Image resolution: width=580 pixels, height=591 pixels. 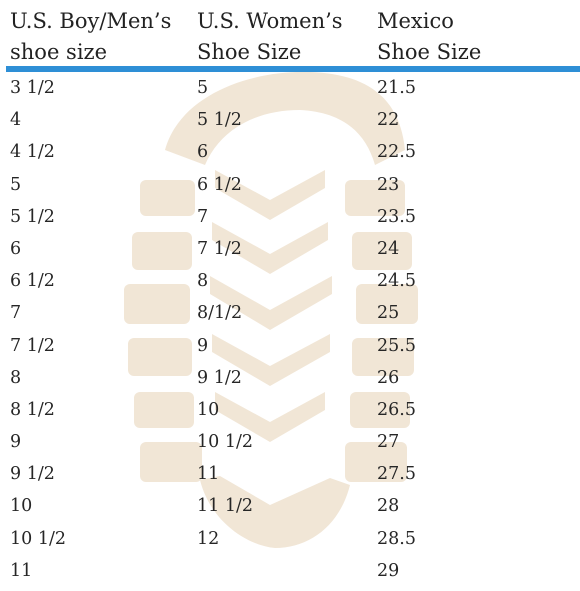 I want to click on header-mexico: Mexico Shoe Size, so click(x=429, y=37).